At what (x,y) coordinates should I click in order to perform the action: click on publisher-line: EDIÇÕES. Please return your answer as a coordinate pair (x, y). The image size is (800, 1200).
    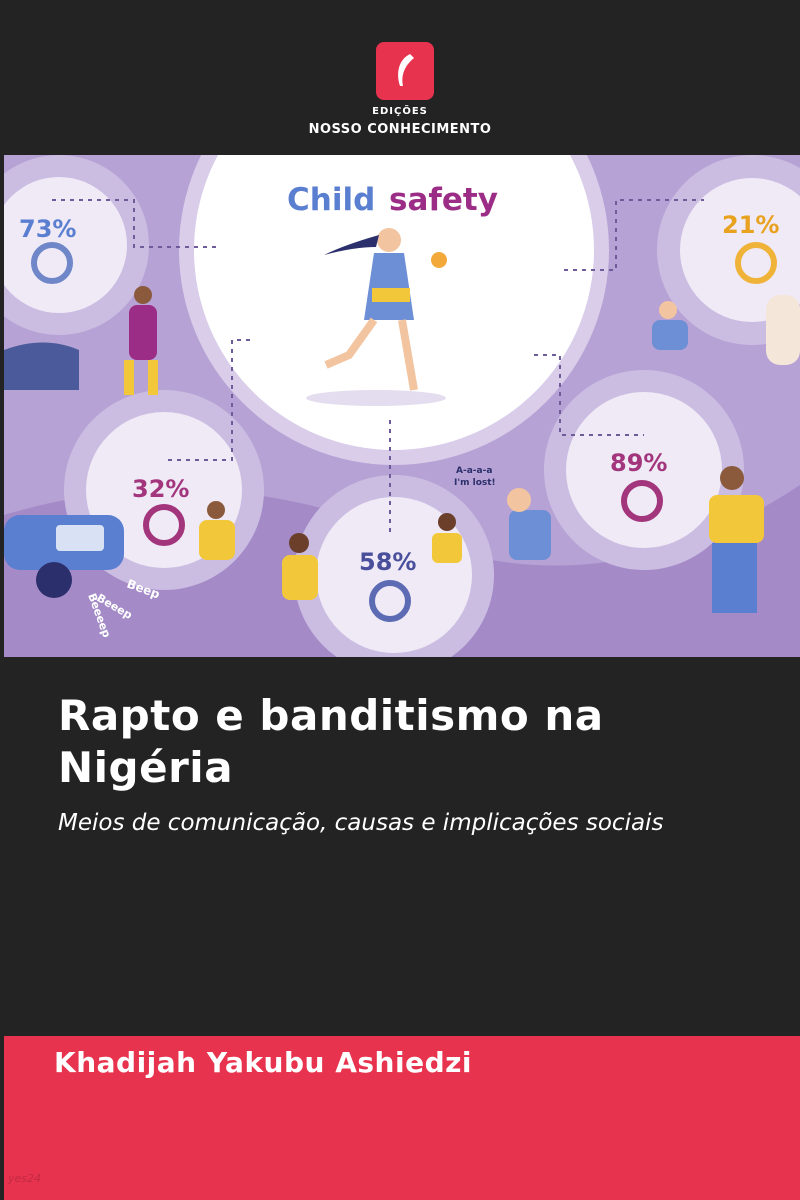
    Looking at the image, I should click on (400, 111).